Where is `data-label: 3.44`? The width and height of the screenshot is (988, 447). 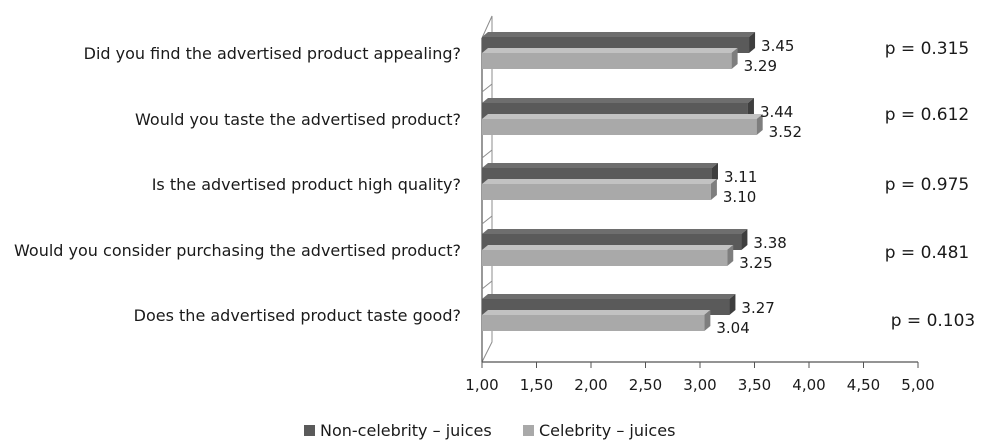
data-label: 3.44 is located at coordinates (776, 112).